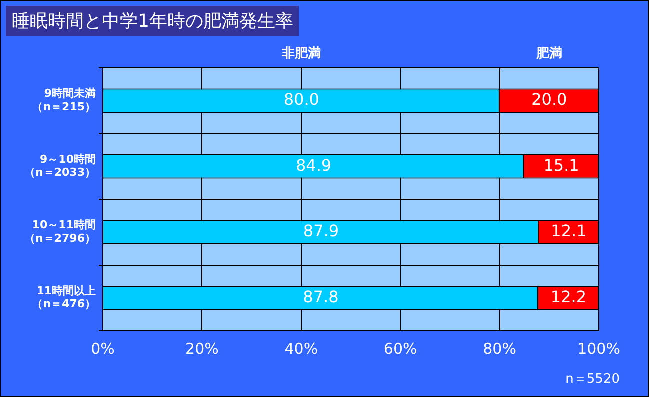  What do you see at coordinates (550, 100) in the screenshot?
I see `data-label: 20.0` at bounding box center [550, 100].